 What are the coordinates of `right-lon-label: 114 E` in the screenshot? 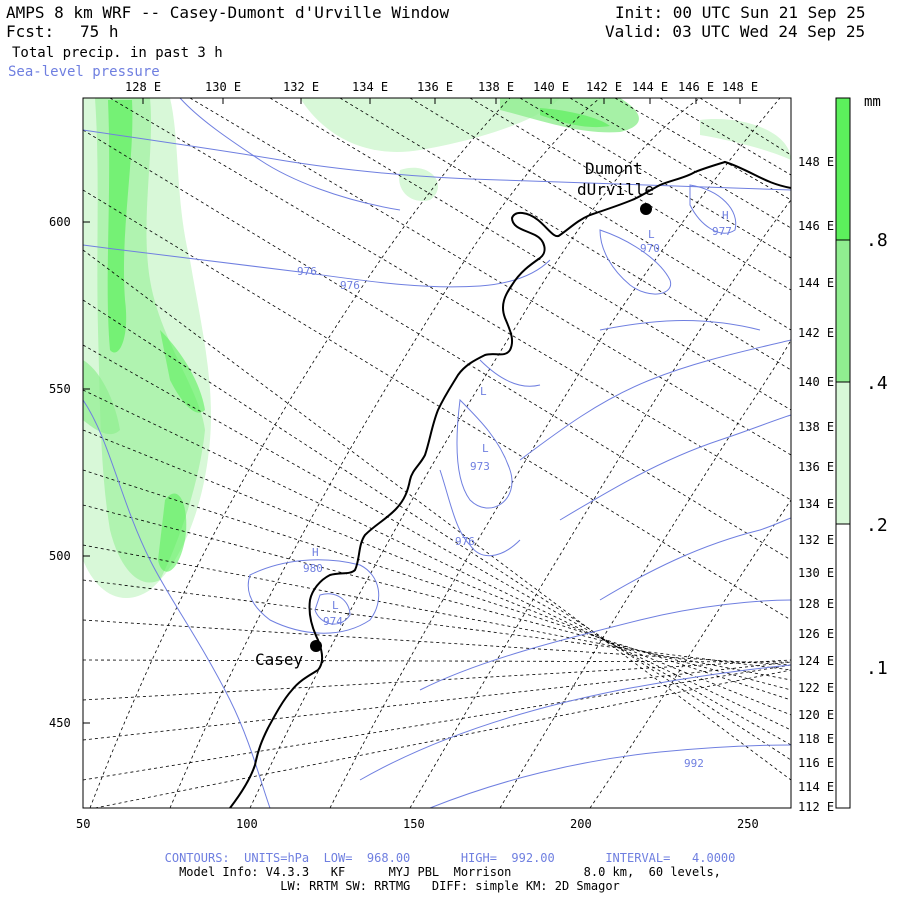 It's located at (816, 787).